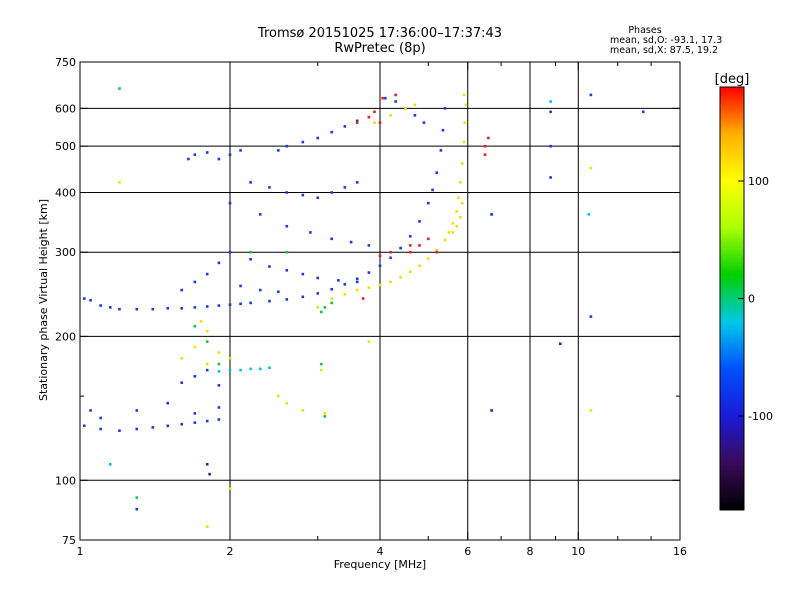 The width and height of the screenshot is (800, 600). What do you see at coordinates (680, 551) in the screenshot?
I see `x-tick-label: 16` at bounding box center [680, 551].